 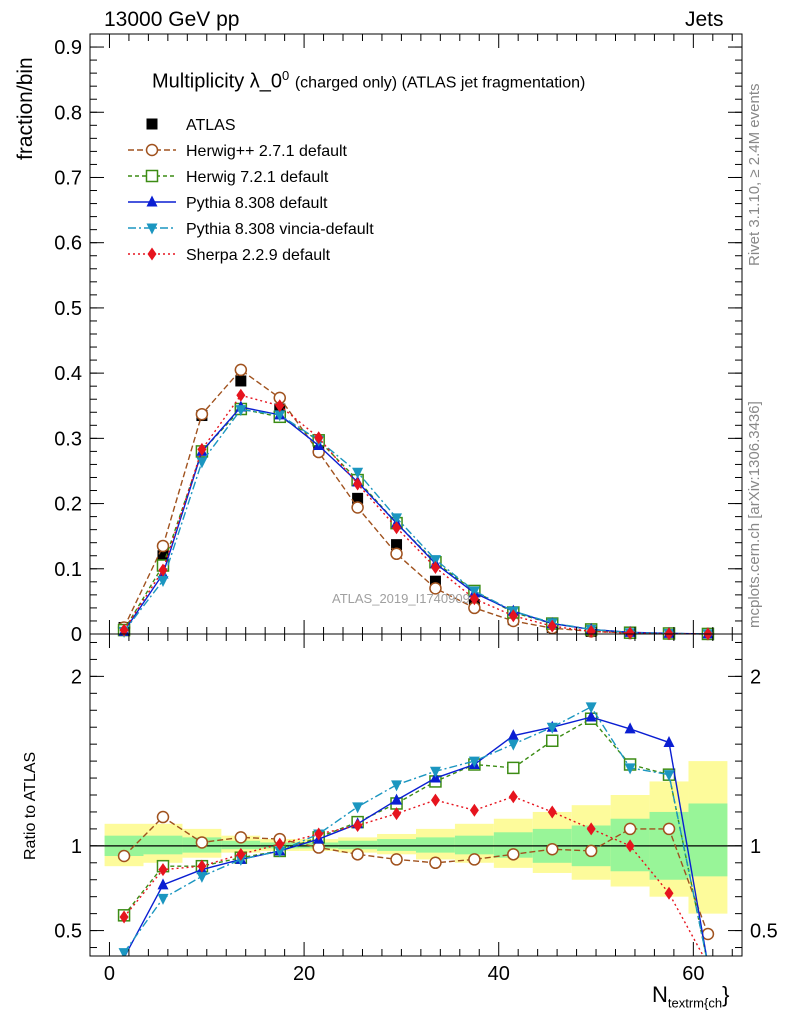 What do you see at coordinates (76, 635) in the screenshot?
I see `main-ytick-label: 0` at bounding box center [76, 635].